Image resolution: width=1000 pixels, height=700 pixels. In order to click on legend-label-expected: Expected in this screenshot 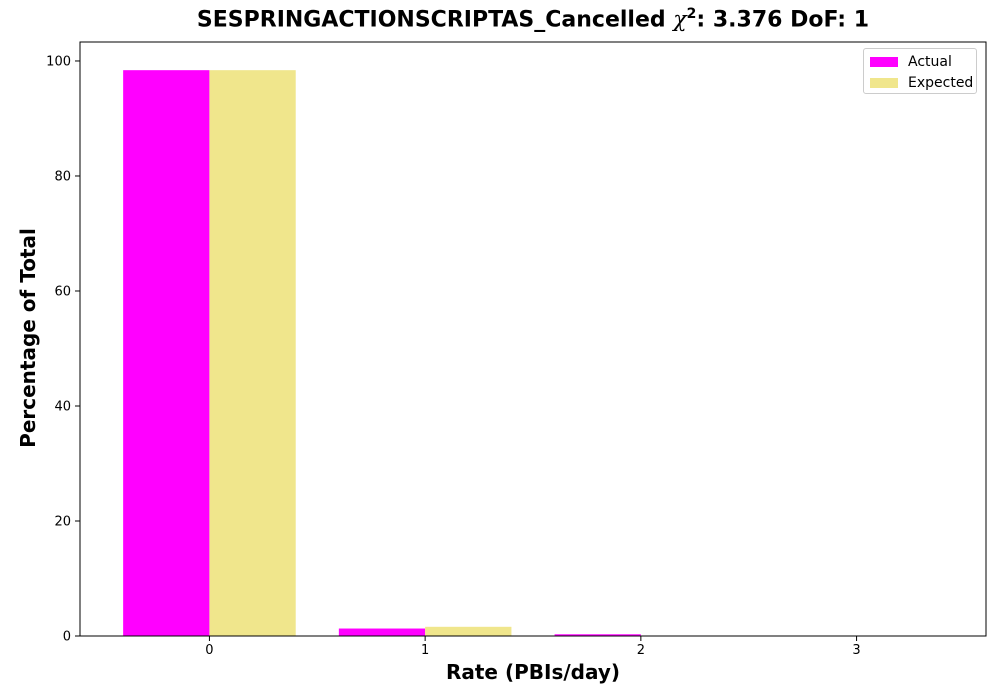, I will do `click(941, 83)`.